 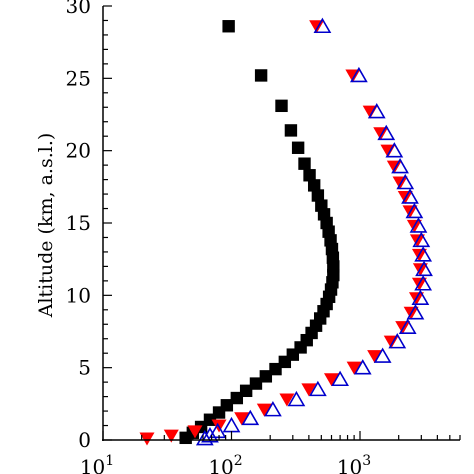 What do you see at coordinates (97, 463) in the screenshot?
I see `x-tick-label: 101` at bounding box center [97, 463].